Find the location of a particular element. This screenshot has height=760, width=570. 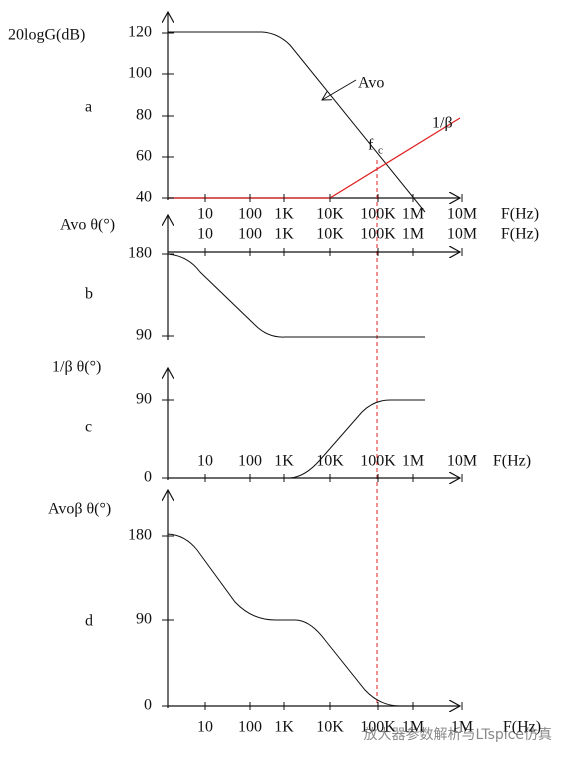

y-title: Avoβ θ(°) is located at coordinates (79, 509).